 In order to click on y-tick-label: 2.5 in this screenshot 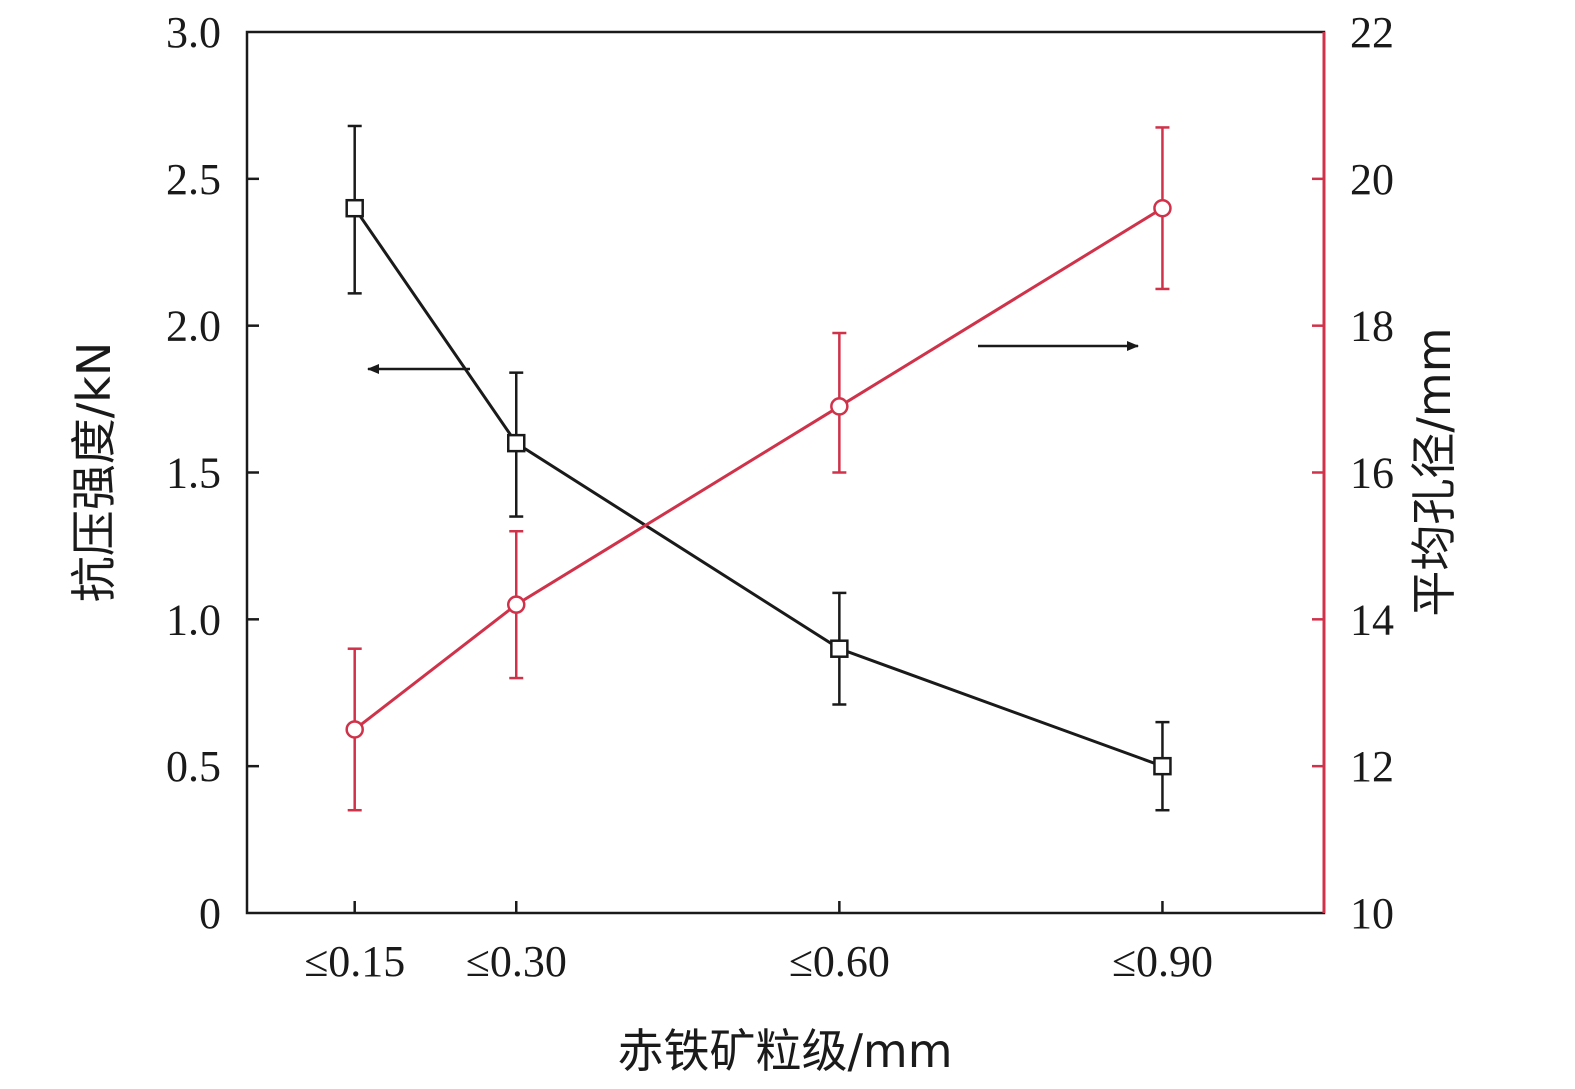, I will do `click(193, 179)`.